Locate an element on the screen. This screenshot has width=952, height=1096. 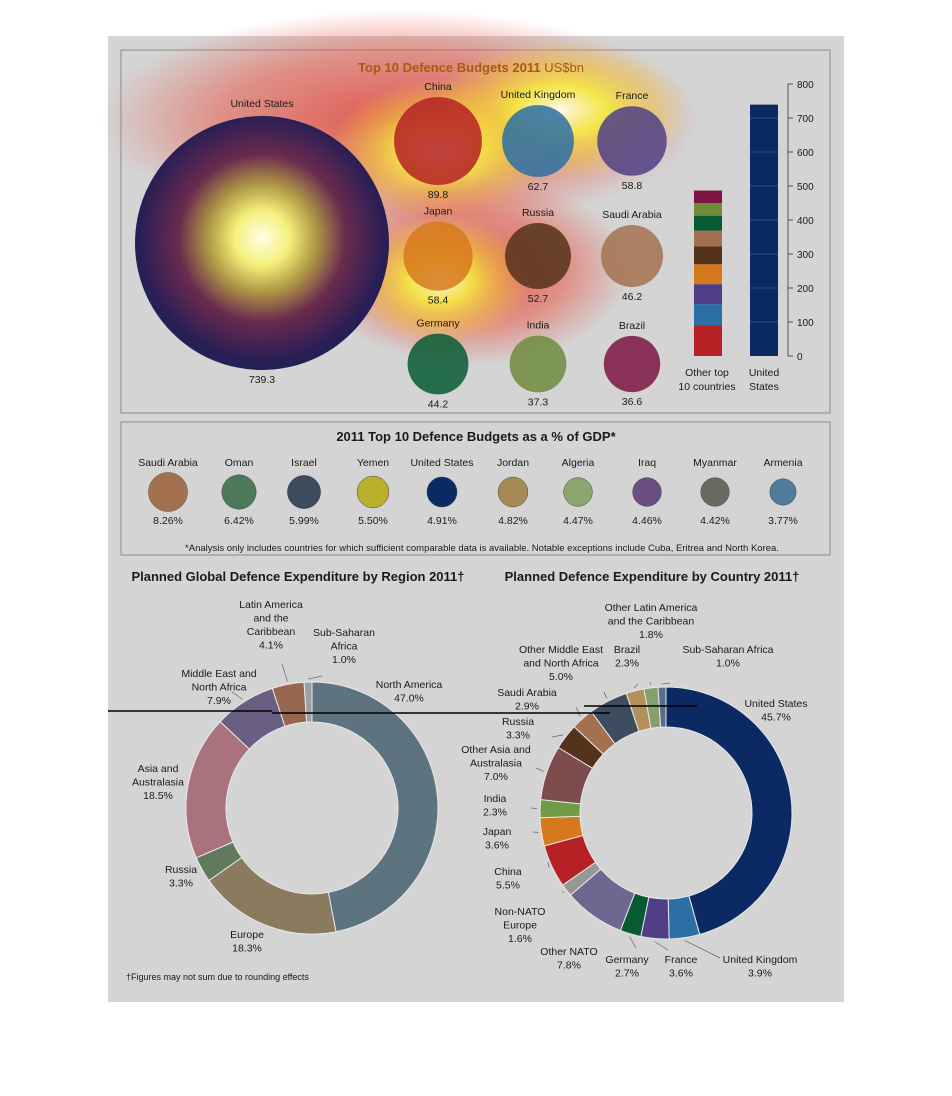
slice-value-india: 2.3% is located at coordinates (495, 813).